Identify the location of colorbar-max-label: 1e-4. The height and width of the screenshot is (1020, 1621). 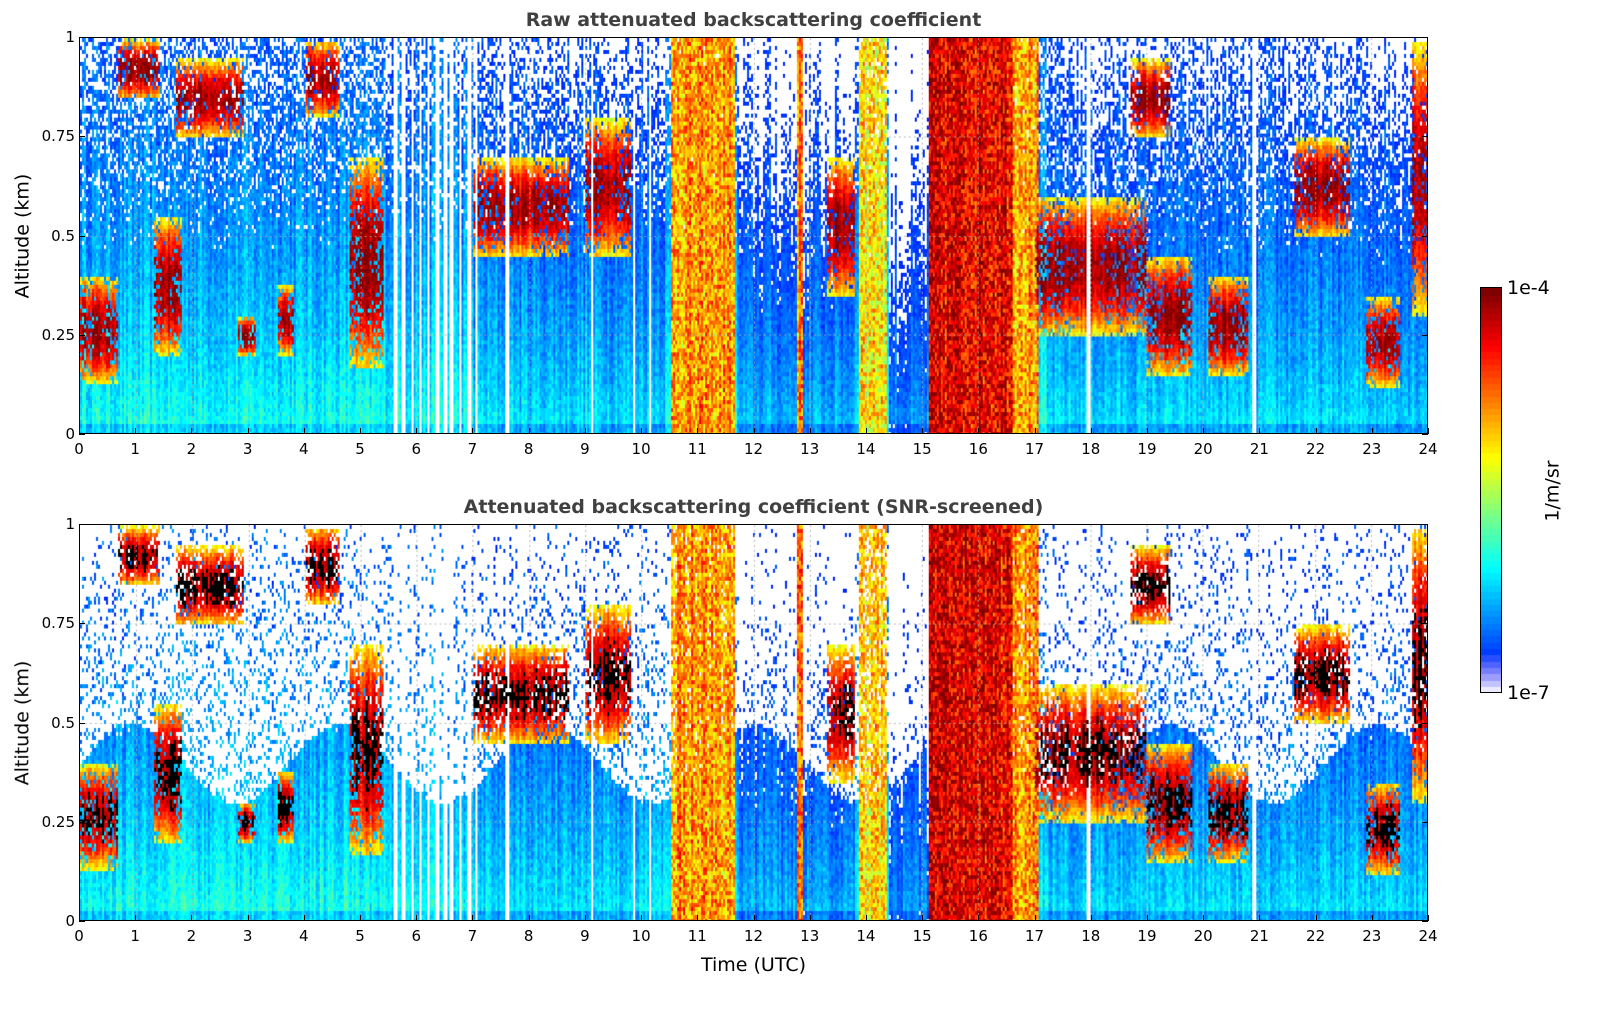
(1528, 288).